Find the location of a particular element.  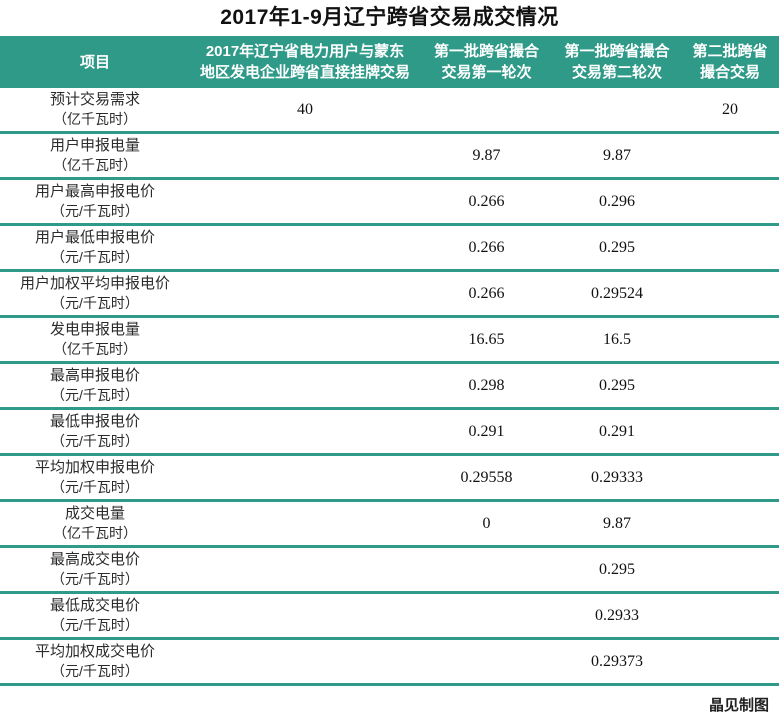

row-header-cell: 最低成交电价 （元/千瓦时） is located at coordinates (95, 616).